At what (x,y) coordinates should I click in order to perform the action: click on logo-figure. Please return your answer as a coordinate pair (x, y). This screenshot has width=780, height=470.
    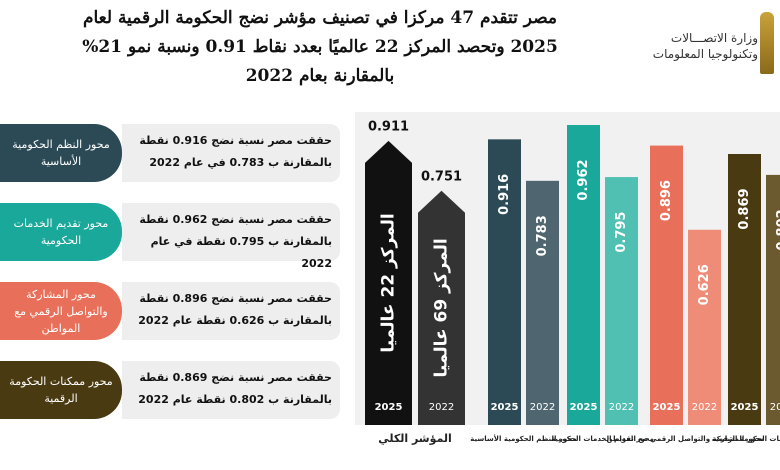
    Looking at the image, I should click on (767, 43).